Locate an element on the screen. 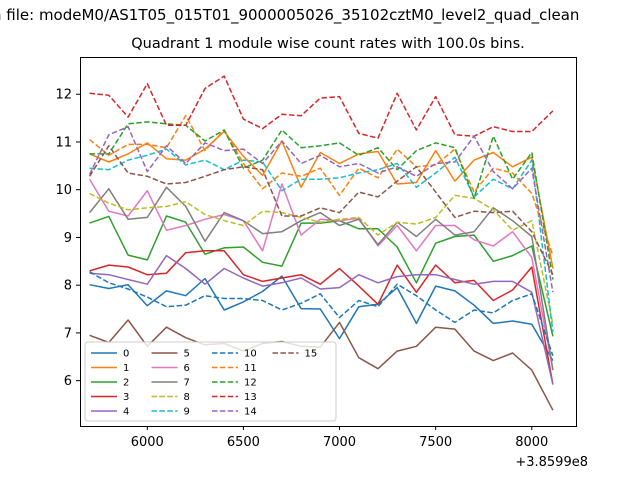 The image size is (640, 480). x-axis-offset-label: +3.8599e8 is located at coordinates (551, 462).